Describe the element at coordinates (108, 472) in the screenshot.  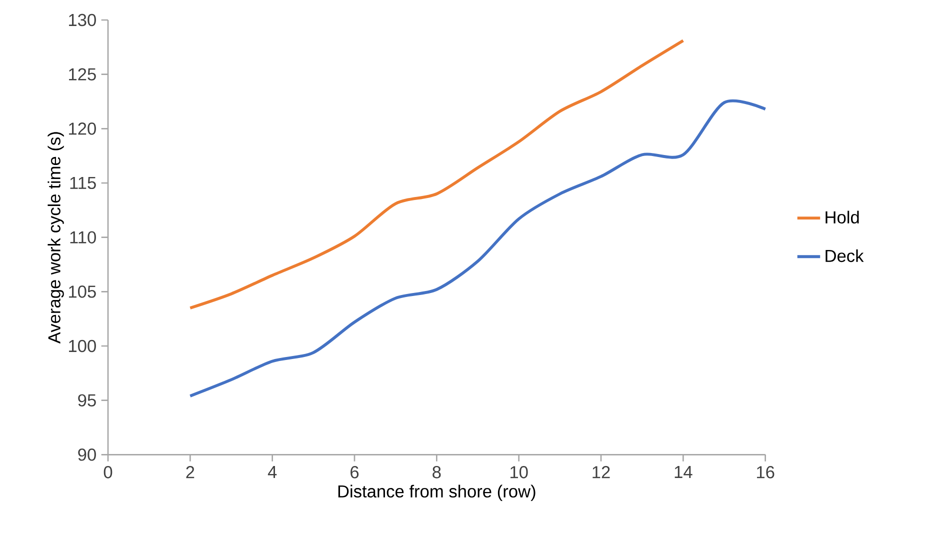
I see `x-tick-label: 0` at that location.